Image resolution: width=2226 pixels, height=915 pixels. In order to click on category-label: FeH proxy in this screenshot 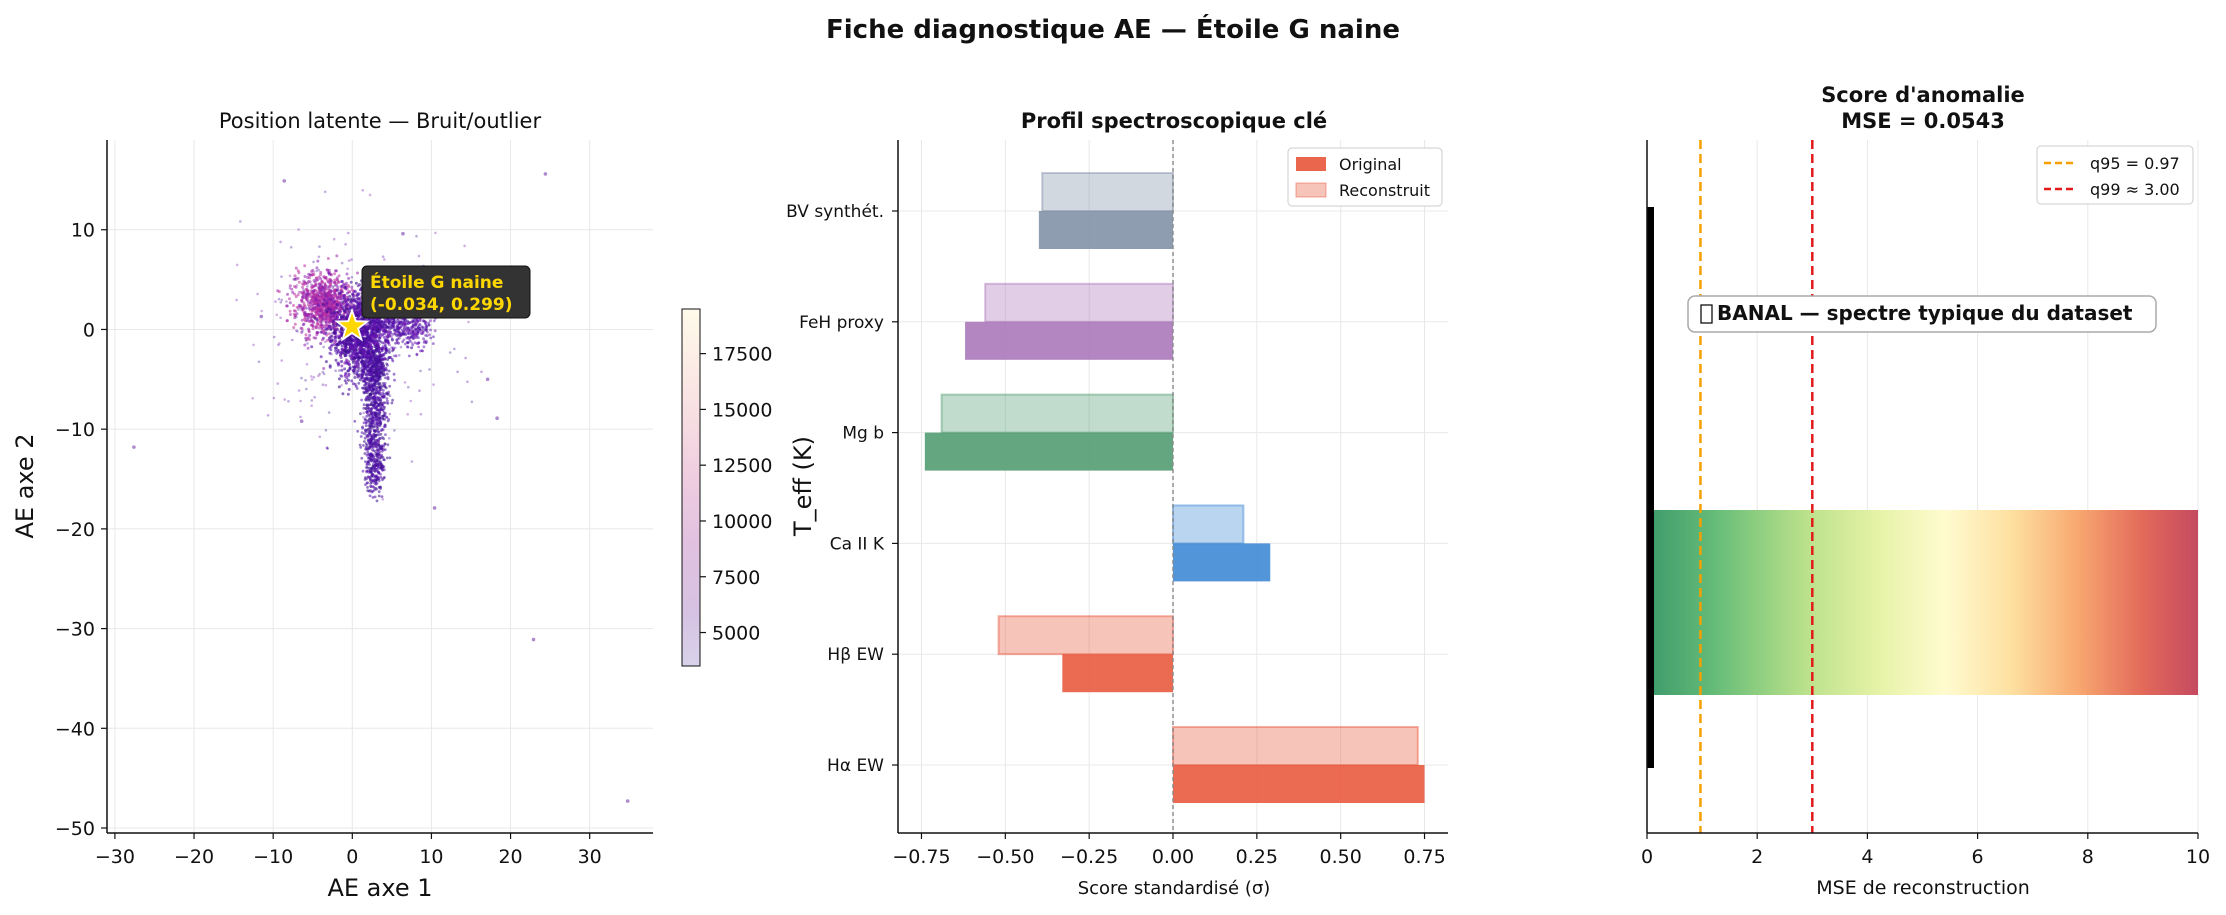, I will do `click(841, 323)`.